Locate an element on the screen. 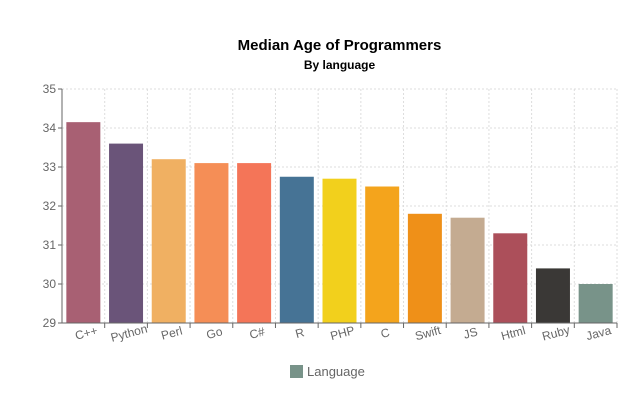 This screenshot has height=401, width=639. x-tick-label: PHP is located at coordinates (342, 333).